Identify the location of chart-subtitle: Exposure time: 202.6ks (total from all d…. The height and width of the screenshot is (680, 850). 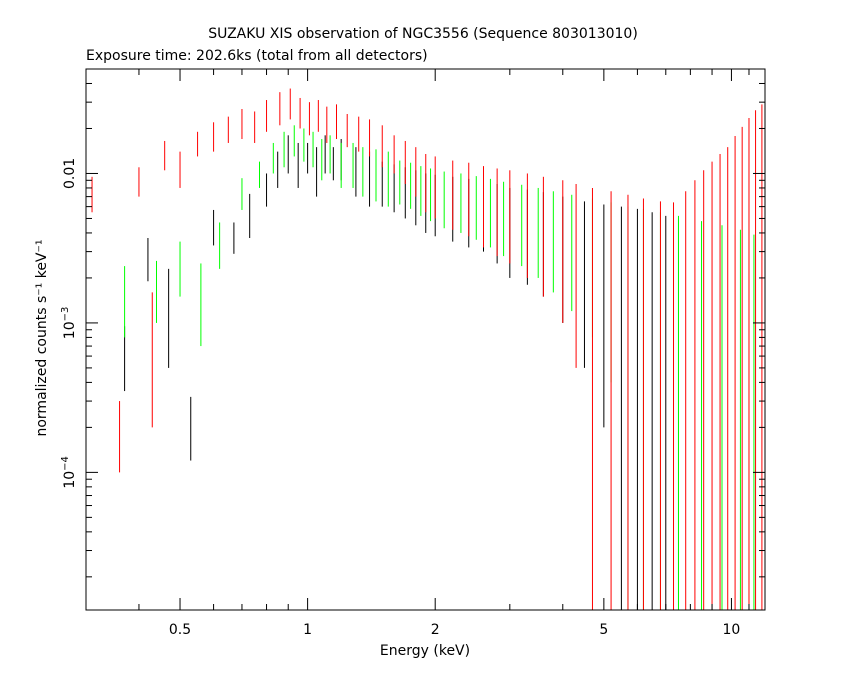
(257, 56).